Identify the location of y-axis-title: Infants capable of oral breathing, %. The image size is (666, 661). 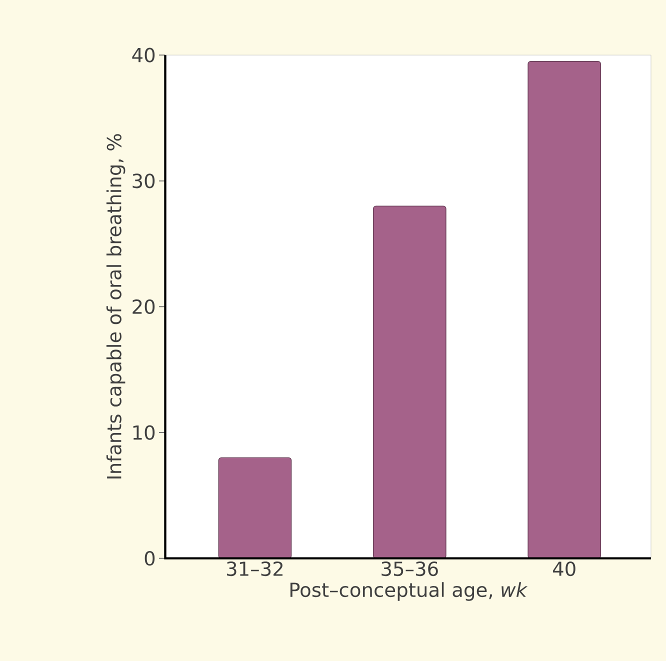
(116, 306).